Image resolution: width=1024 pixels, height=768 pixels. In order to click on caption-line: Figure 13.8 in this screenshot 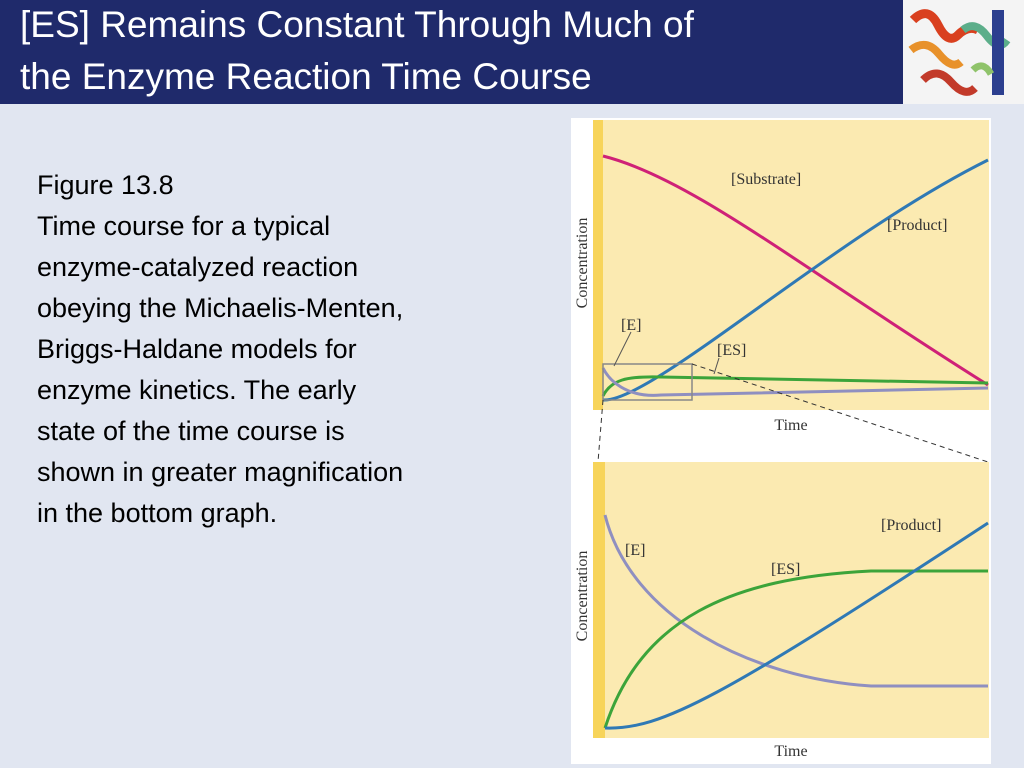, I will do `click(105, 185)`.